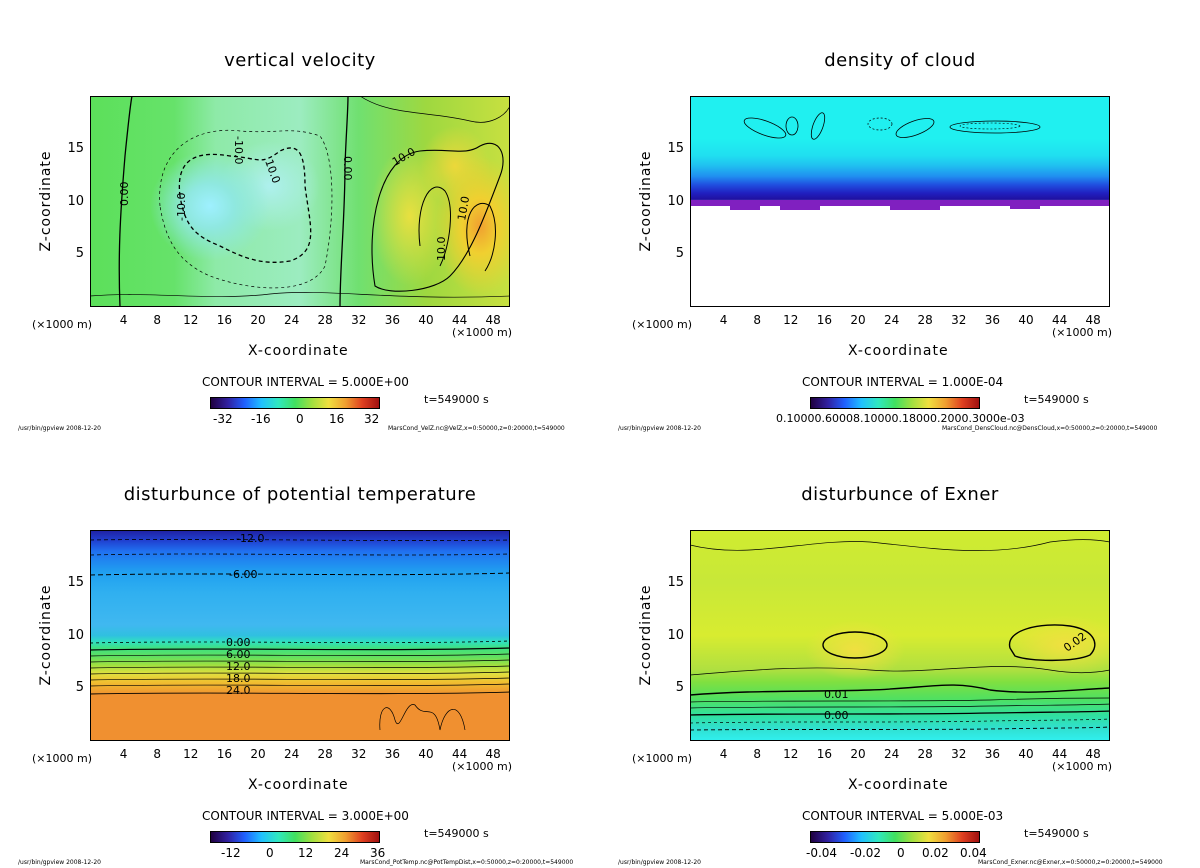 The image size is (1200, 868). I want to click on chart-title: disturbunce of potential temperature, so click(300, 494).